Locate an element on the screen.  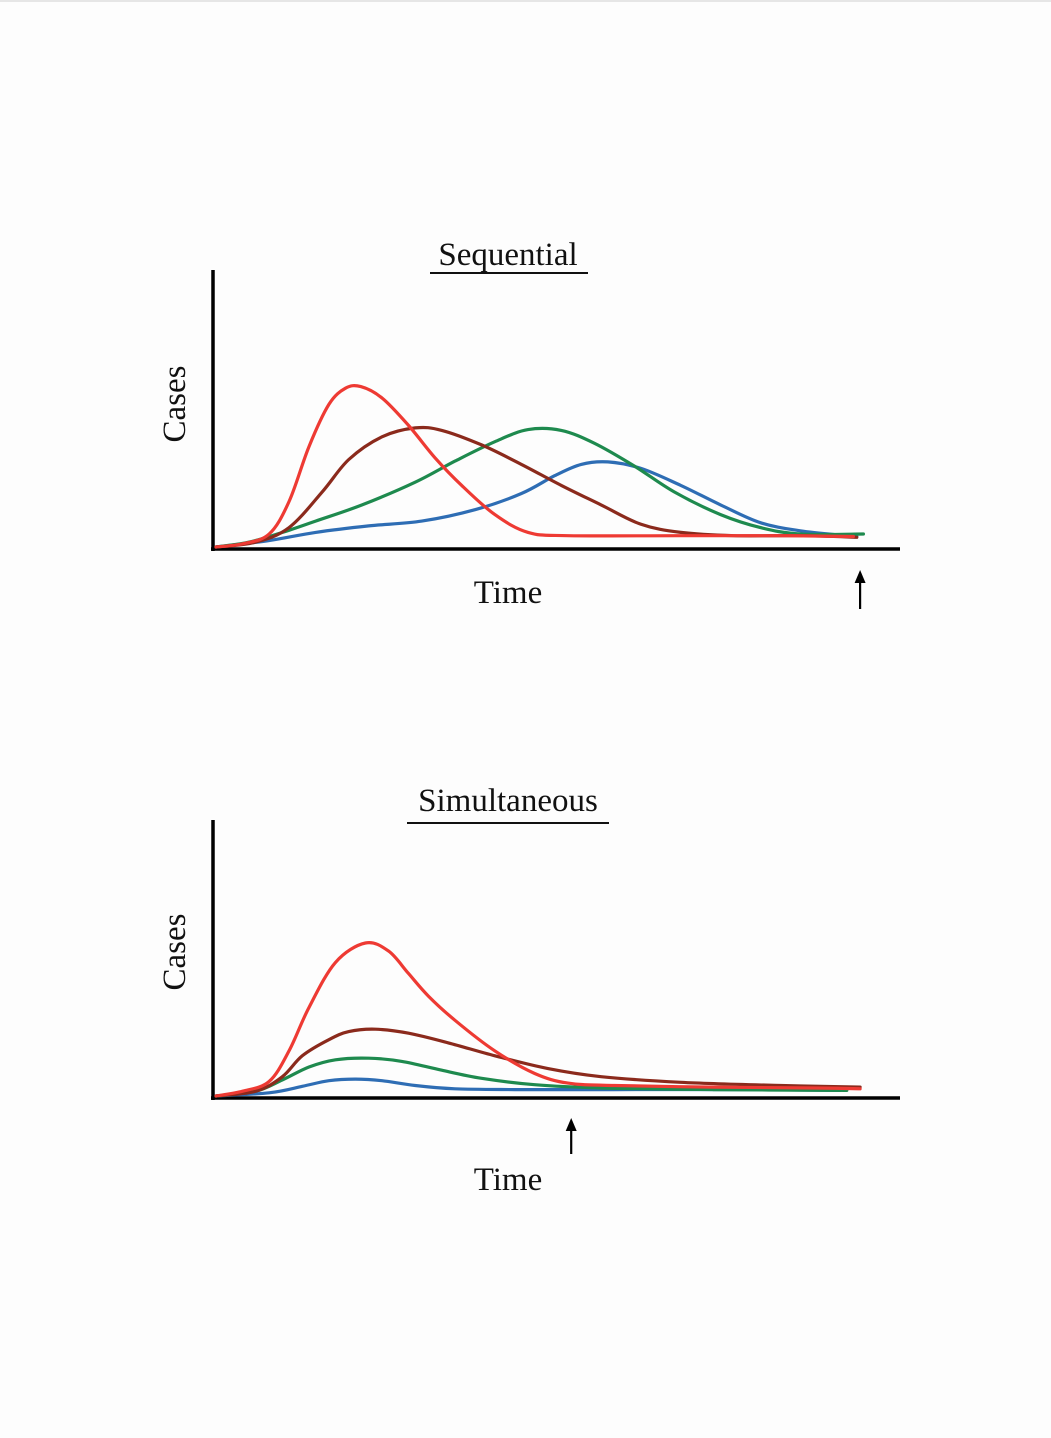
series-line-brown is located at coordinates (538, 1062).